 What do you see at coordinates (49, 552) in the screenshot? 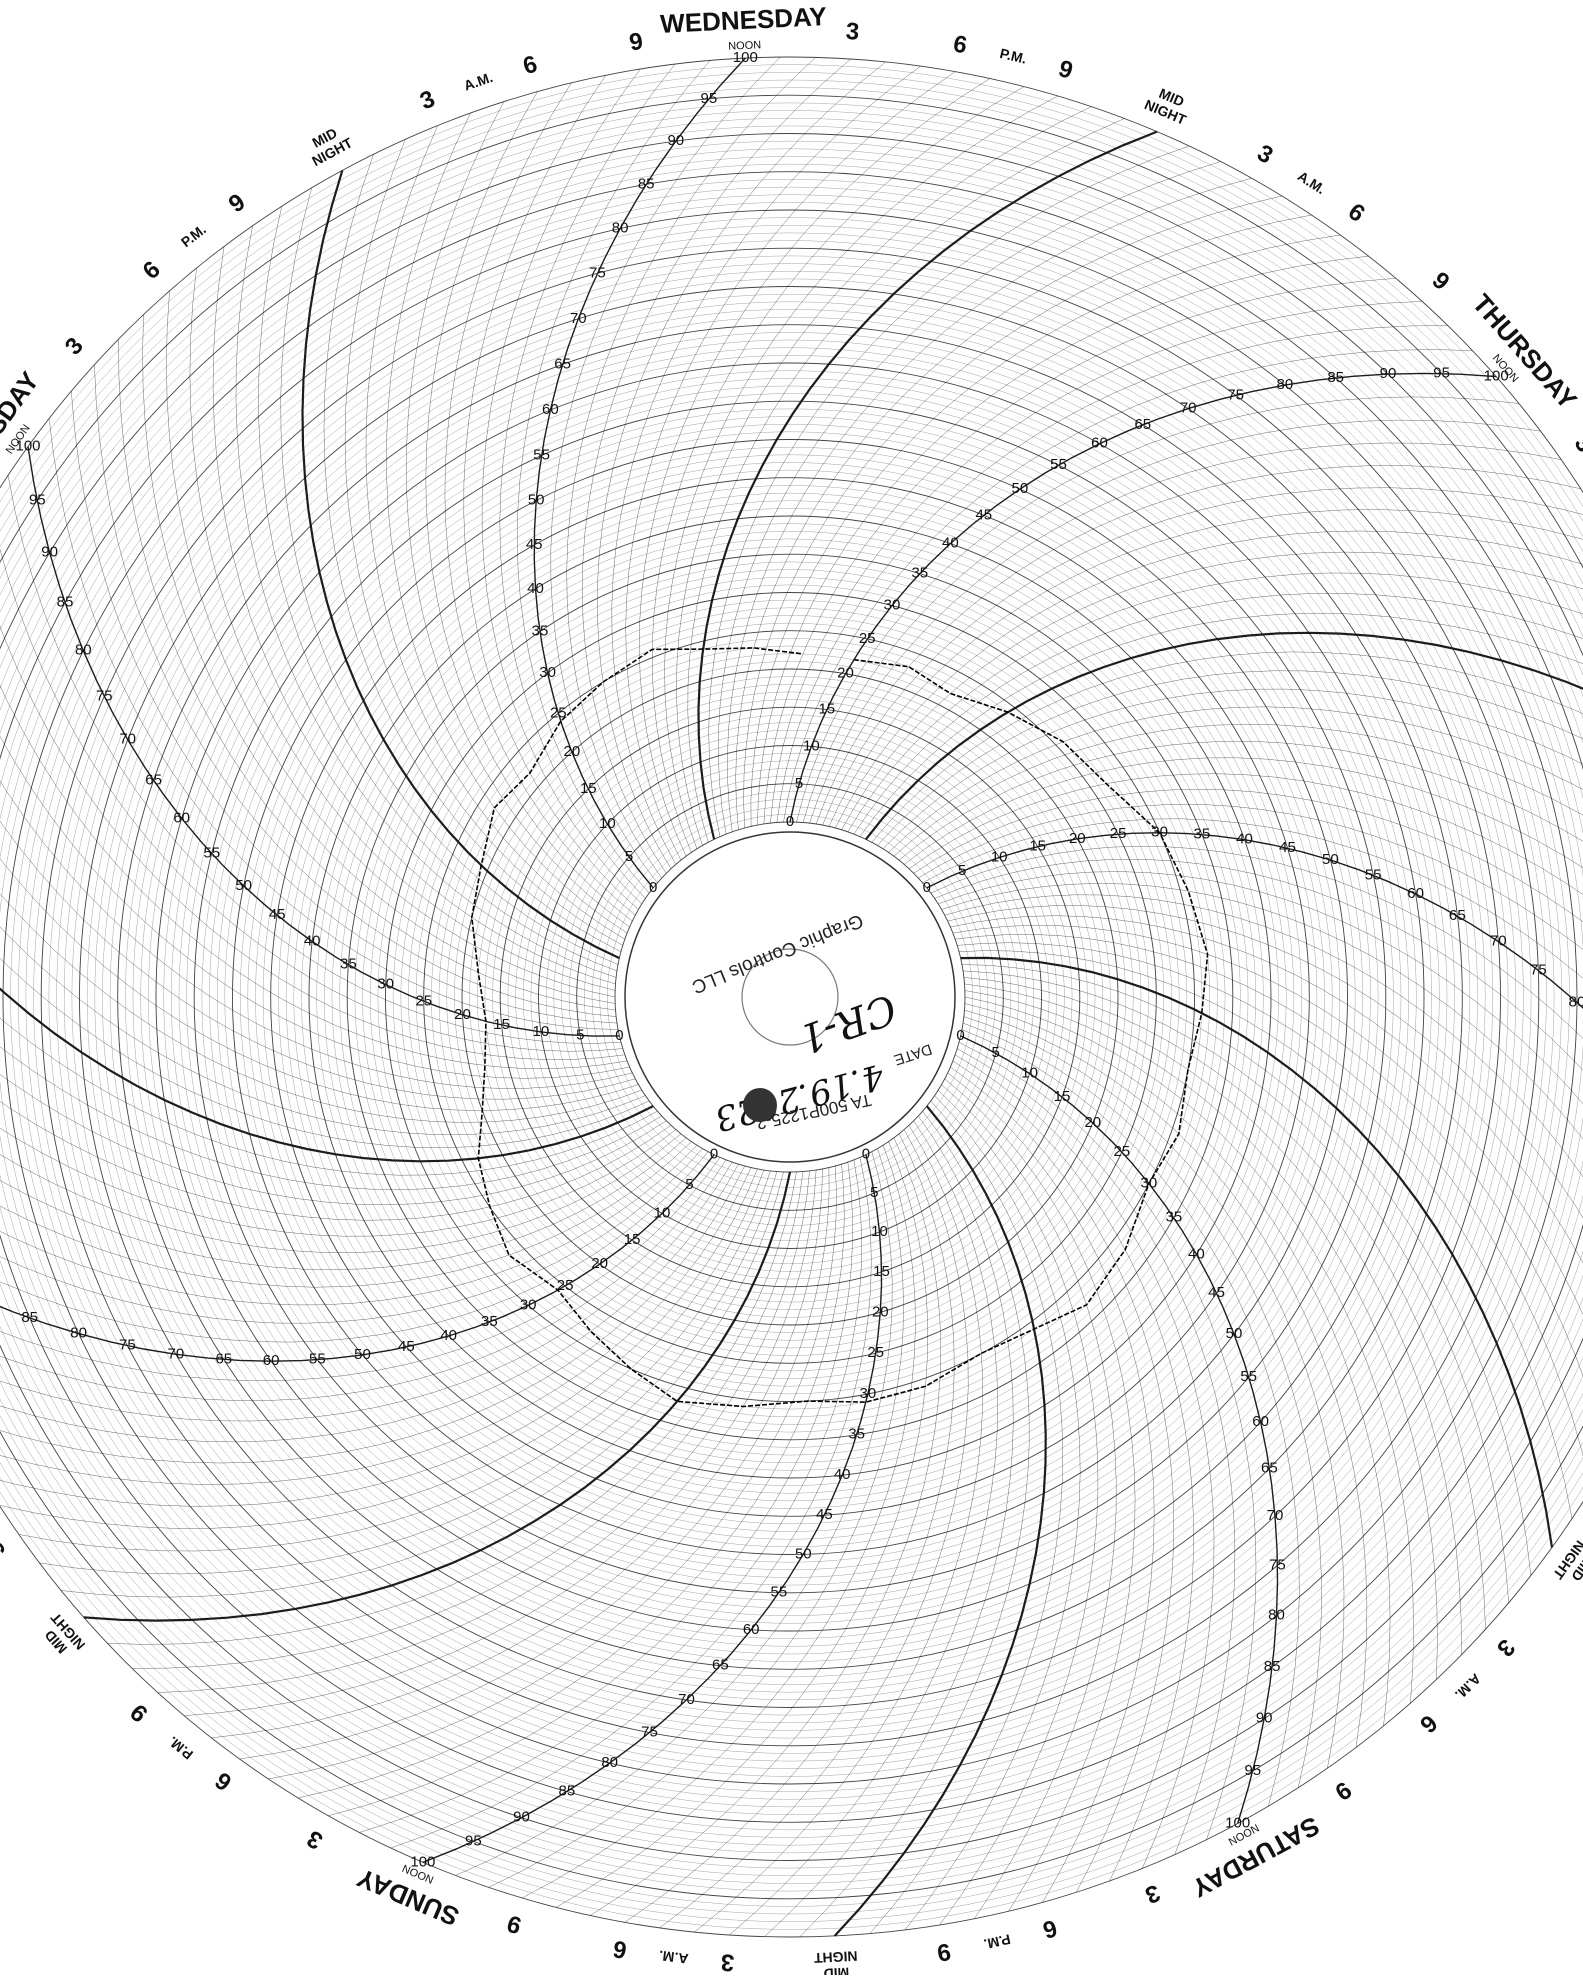
I see `scale-tick-label: 90` at bounding box center [49, 552].